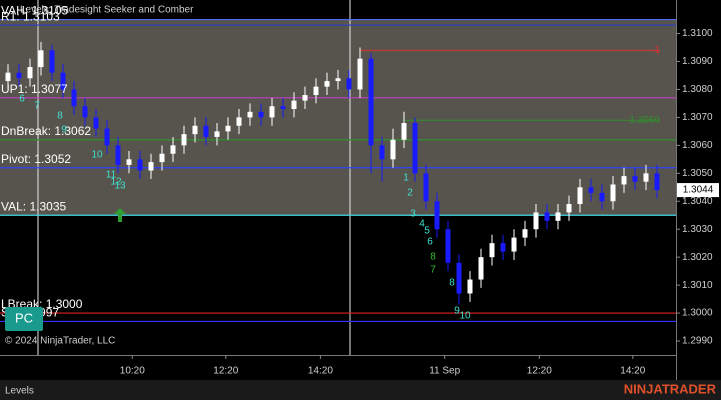  I want to click on tab: Levels, so click(19, 391).